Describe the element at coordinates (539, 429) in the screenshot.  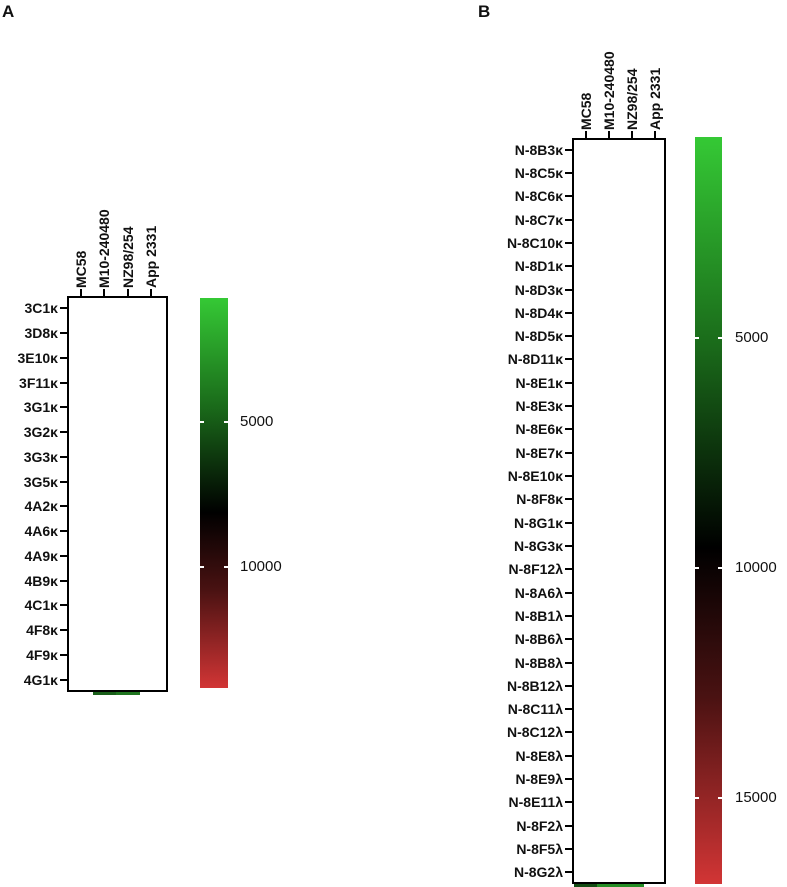
I see `row-label: N-8E6κ` at that location.